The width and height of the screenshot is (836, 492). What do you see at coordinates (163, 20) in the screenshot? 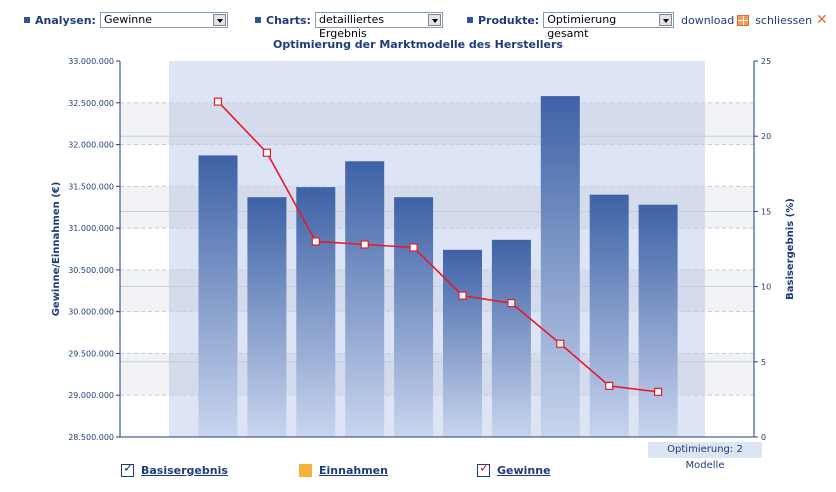
I see `analysen-select: Gewinne` at bounding box center [163, 20].